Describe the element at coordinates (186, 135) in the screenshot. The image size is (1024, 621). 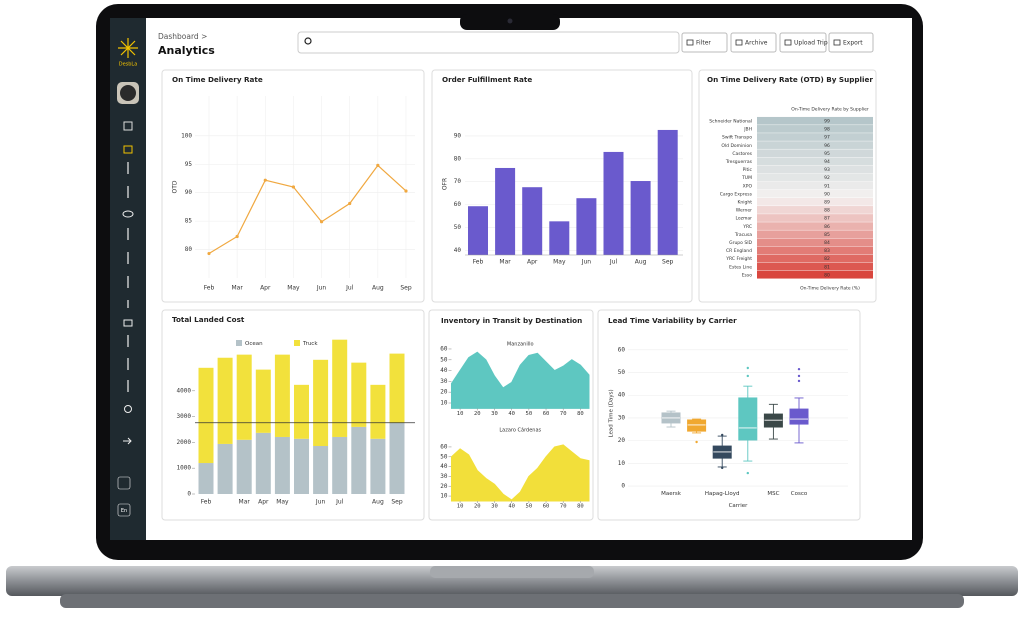
I see `y-tick-label: 100` at that location.